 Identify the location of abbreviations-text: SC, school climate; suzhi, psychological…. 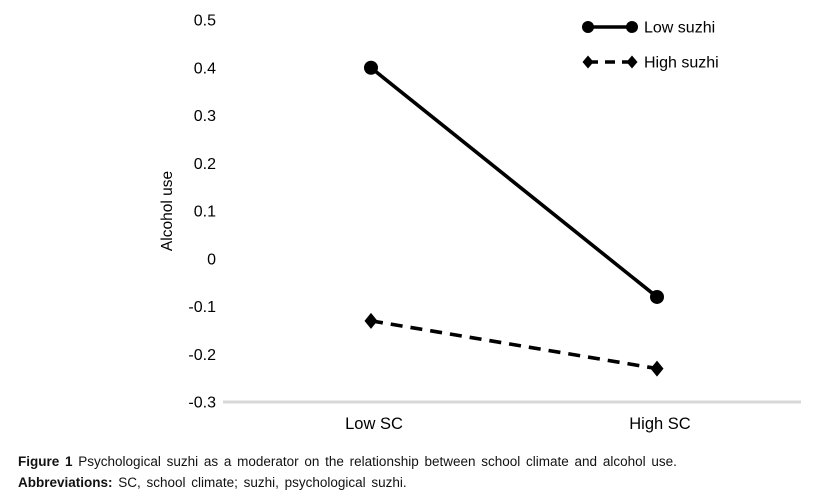
(262, 482).